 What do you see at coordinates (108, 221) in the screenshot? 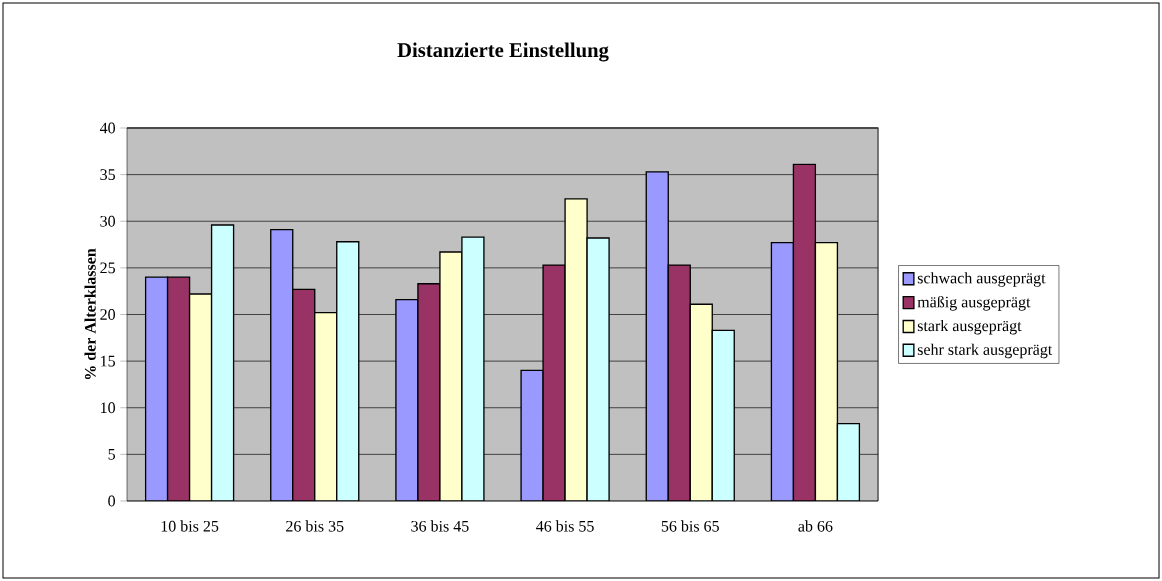
I see `y-tick-label: 30` at bounding box center [108, 221].